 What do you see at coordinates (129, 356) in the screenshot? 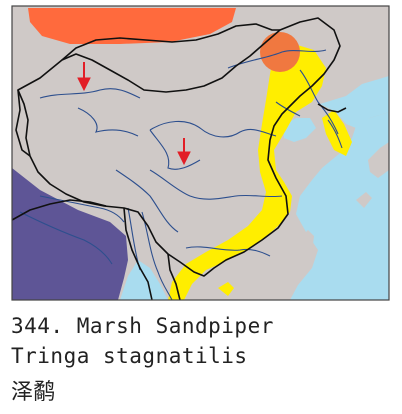
I see `scientific-name: Tringa stagnatilis` at bounding box center [129, 356].